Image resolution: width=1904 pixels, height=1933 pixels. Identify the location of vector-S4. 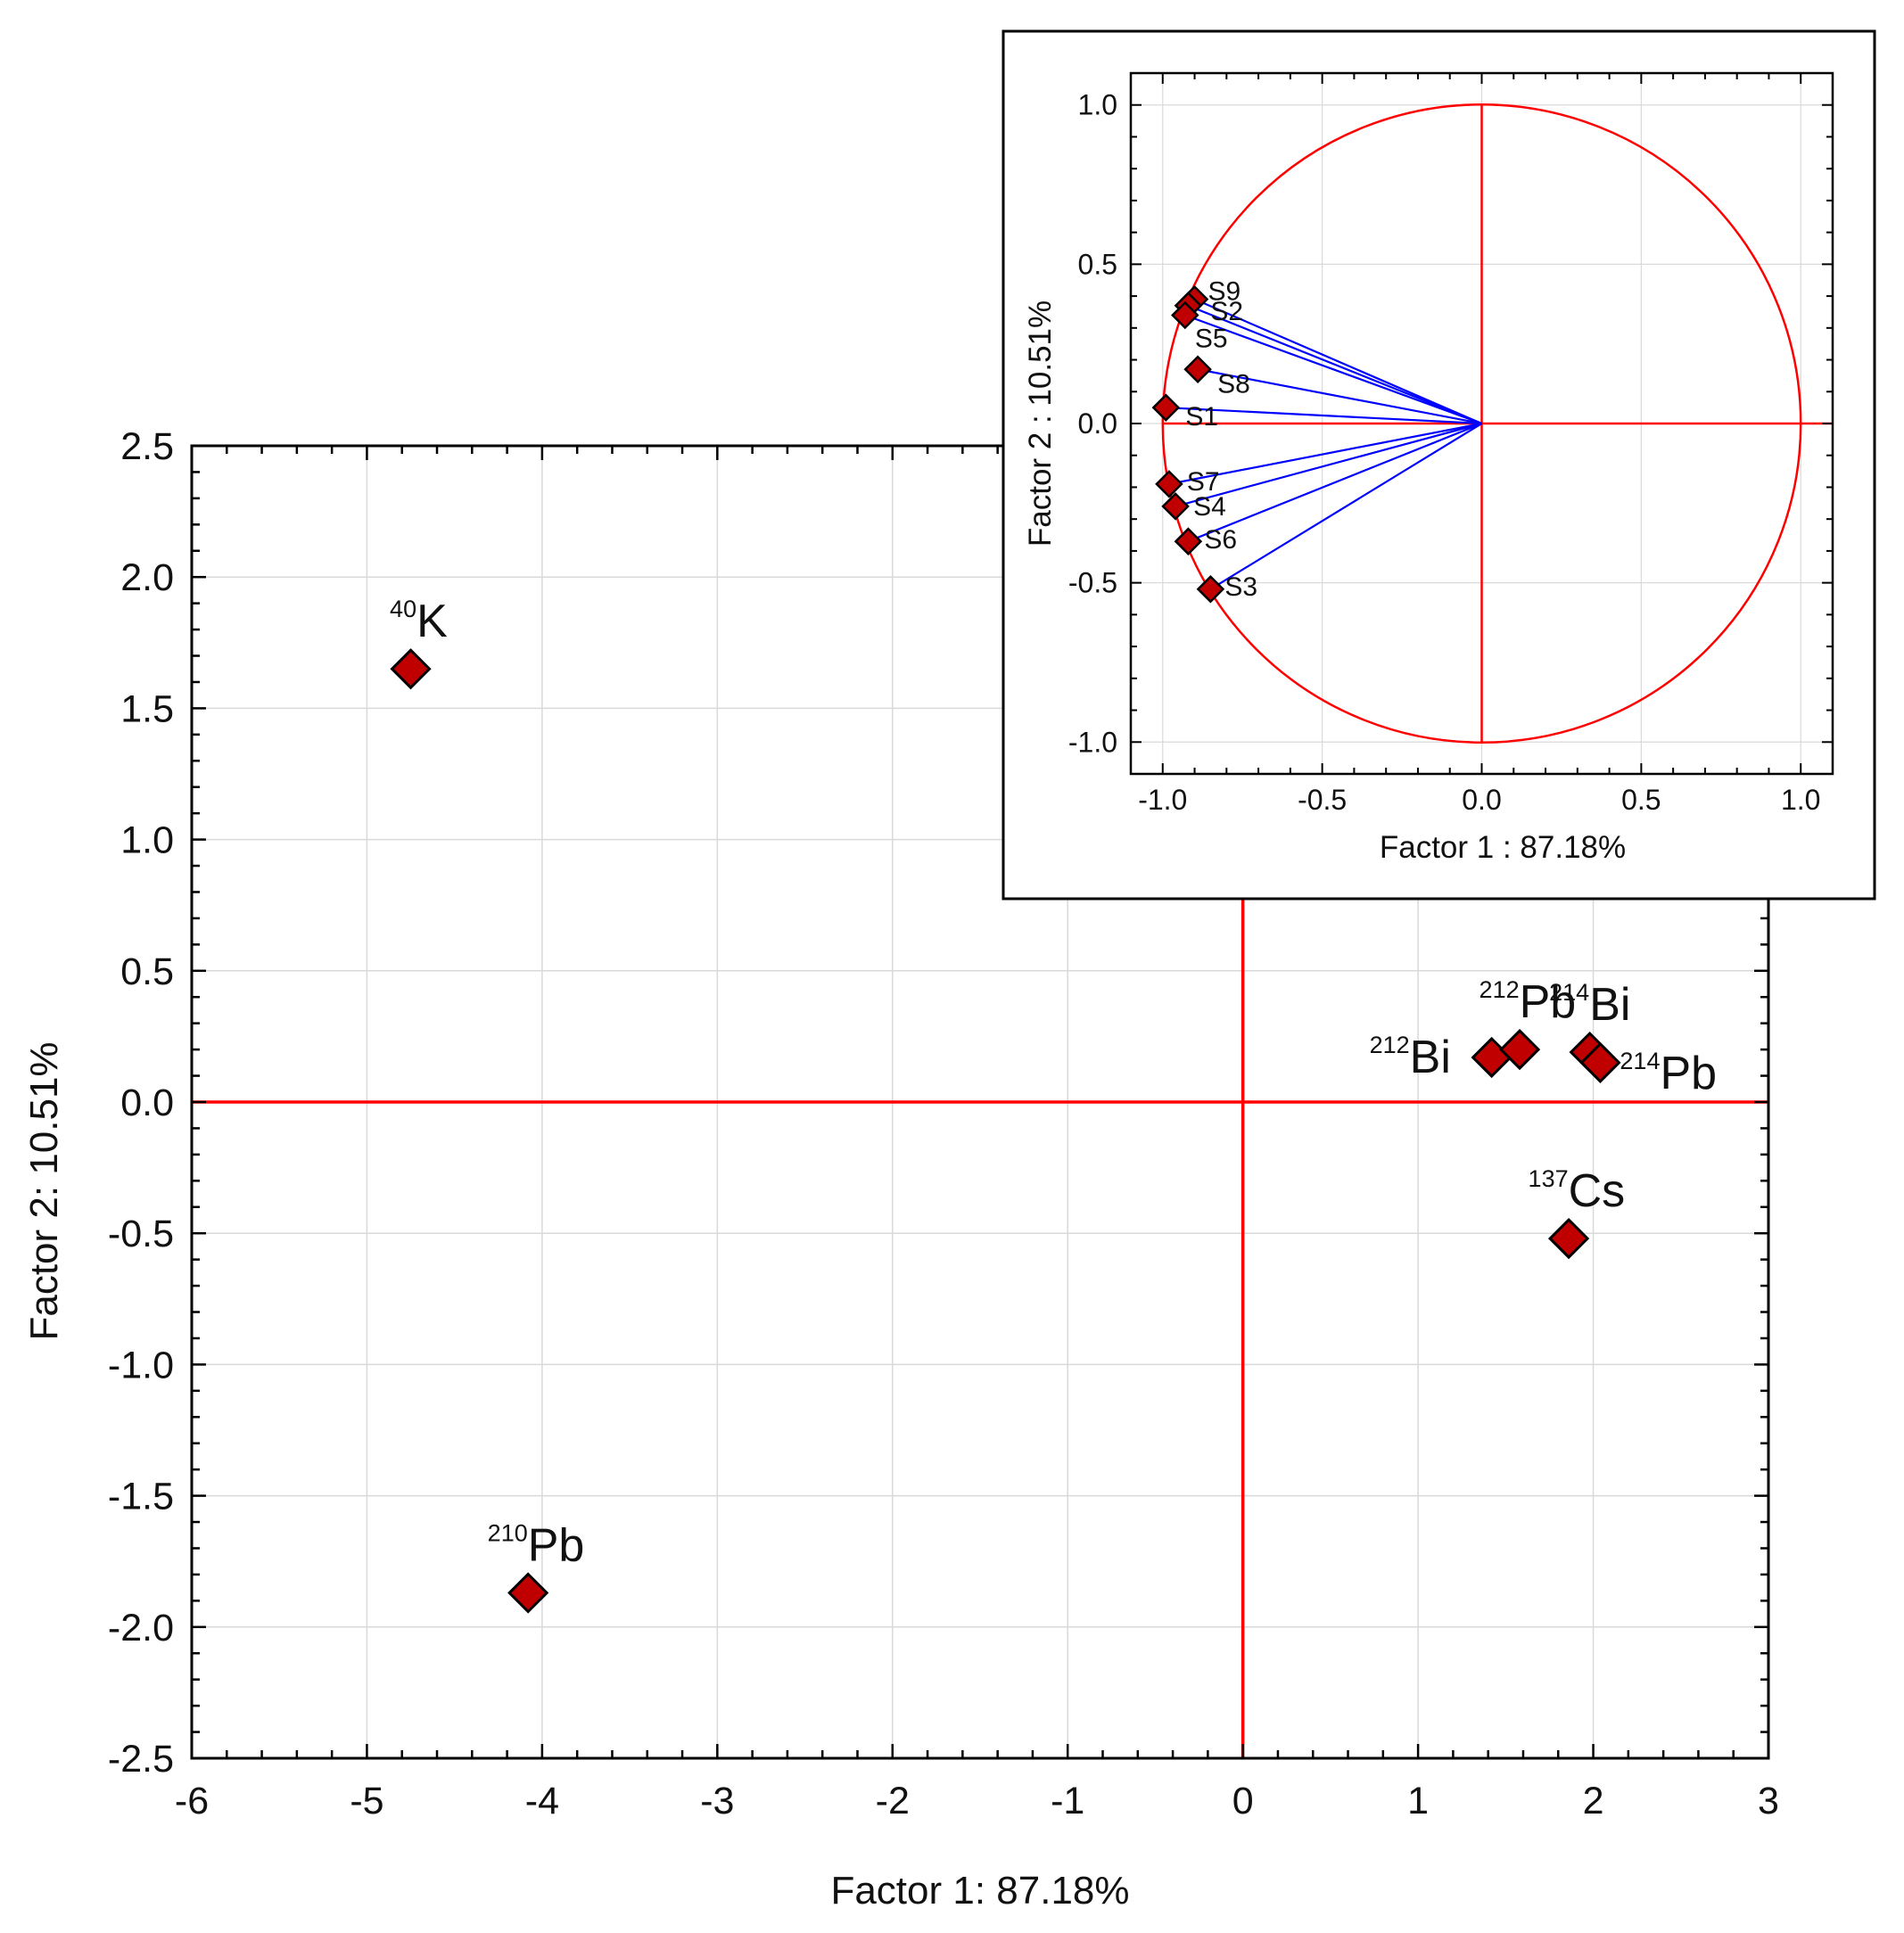
(1328, 464).